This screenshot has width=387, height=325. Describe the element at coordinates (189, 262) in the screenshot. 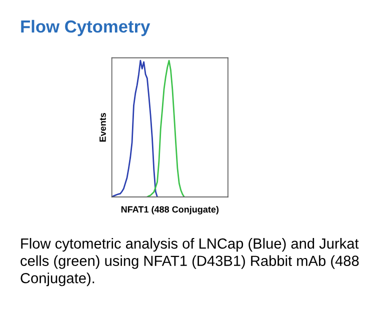

I see `text: Flow cytometric analysis of LNCap (Blue) and Jurkat cells (green) using NFAT1 (D43B1) Rabbit mAb (488 Conjugate).` at that location.